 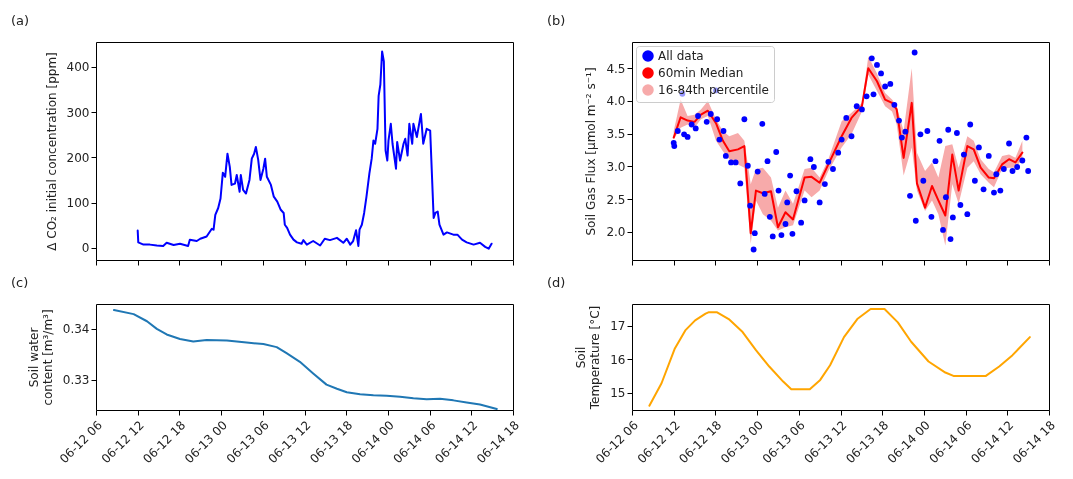 What do you see at coordinates (616, 101) in the screenshot?
I see `y-tick-label: 4.0` at bounding box center [616, 101].